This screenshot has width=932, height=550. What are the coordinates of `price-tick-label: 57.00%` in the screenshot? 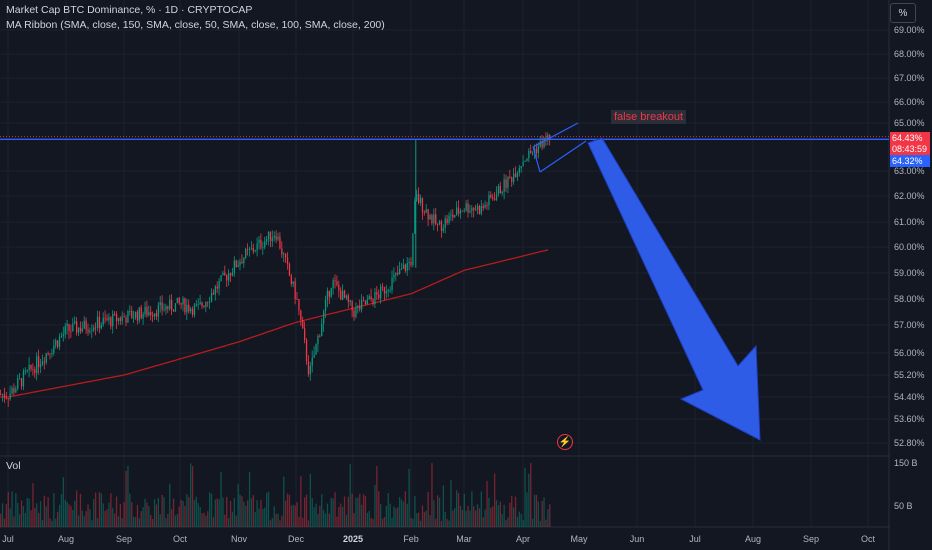 It's located at (909, 325).